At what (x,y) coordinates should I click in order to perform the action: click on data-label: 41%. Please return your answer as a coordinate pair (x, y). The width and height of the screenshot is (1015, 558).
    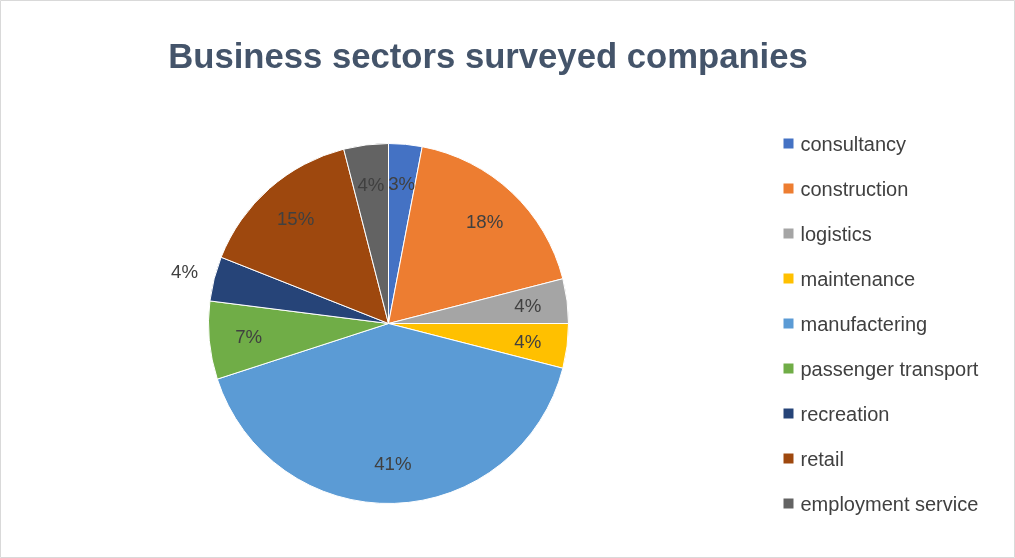
    Looking at the image, I should click on (393, 464).